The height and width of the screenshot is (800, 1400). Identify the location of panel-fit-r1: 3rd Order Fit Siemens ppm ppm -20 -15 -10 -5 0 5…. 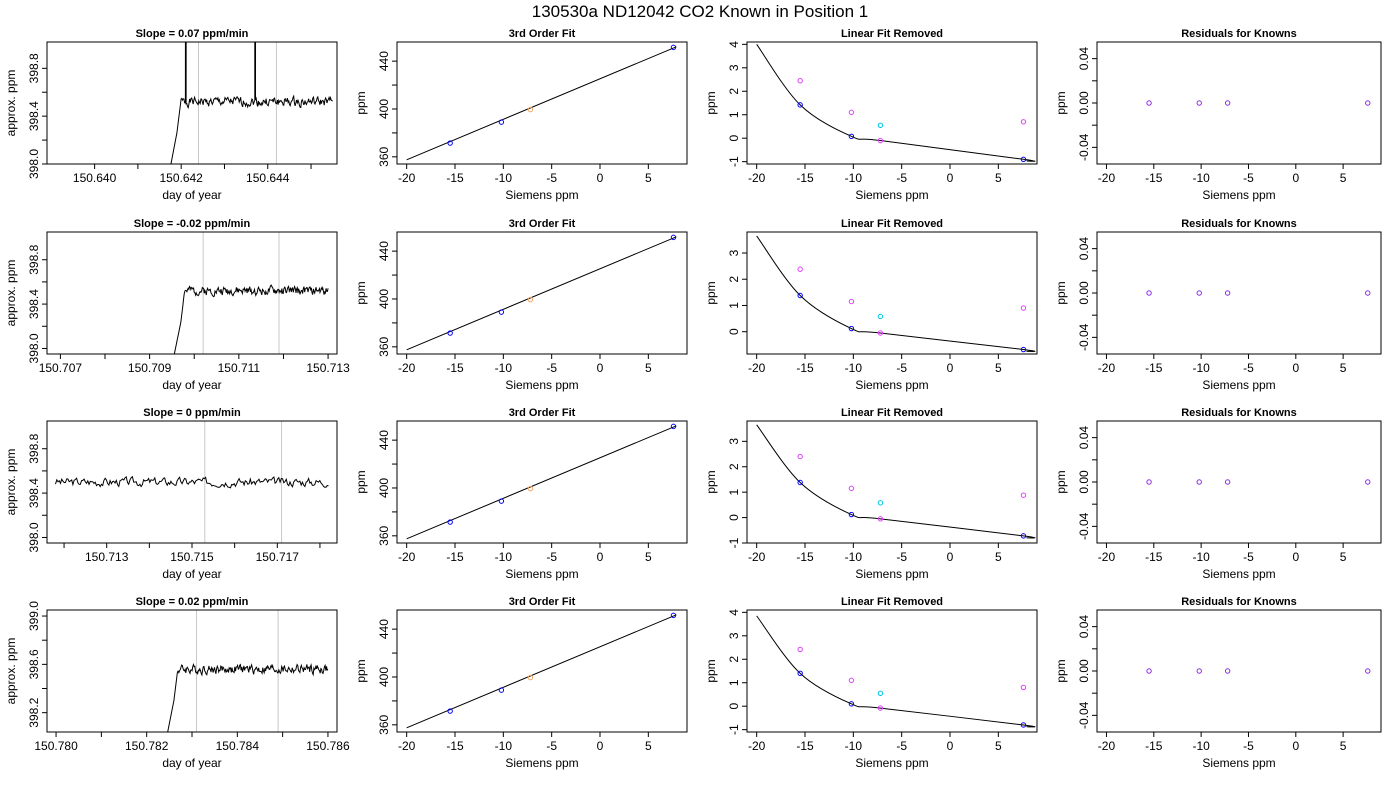
(521, 305).